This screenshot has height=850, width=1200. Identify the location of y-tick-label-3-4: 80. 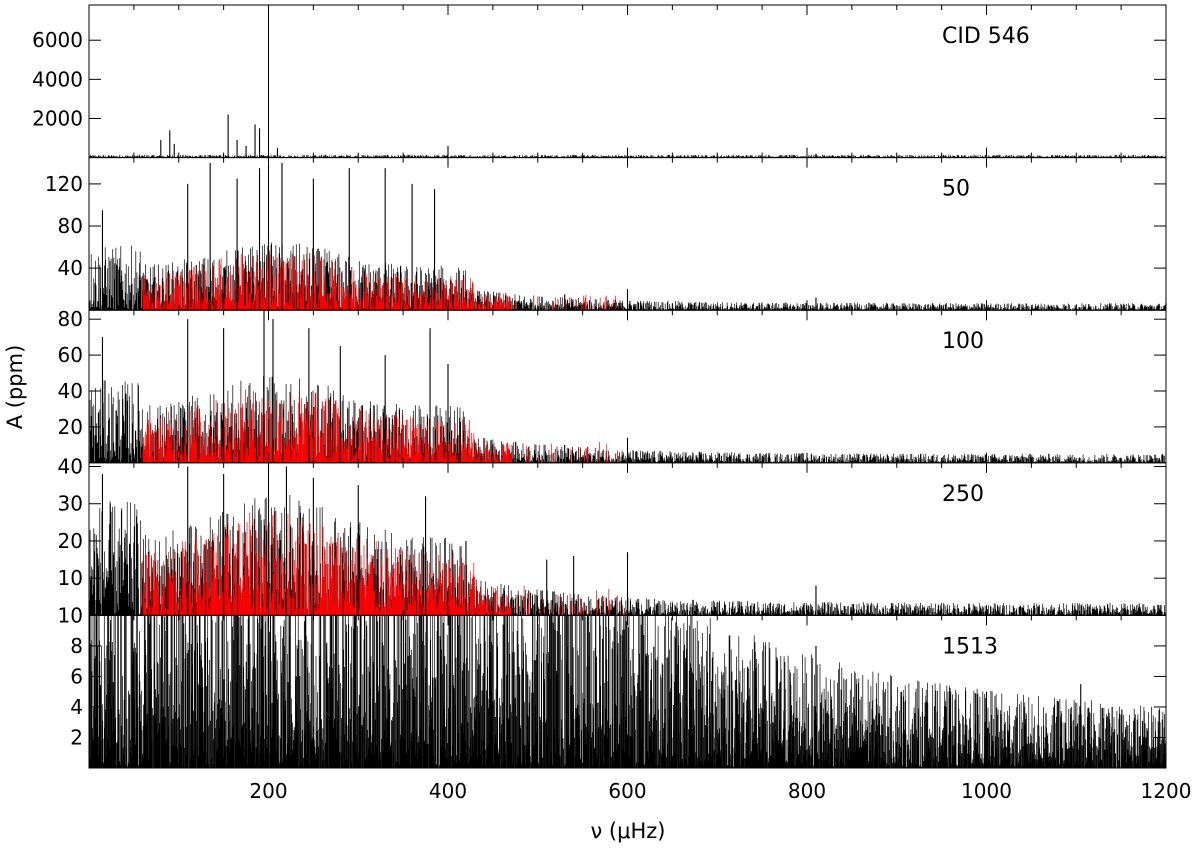
(70, 319).